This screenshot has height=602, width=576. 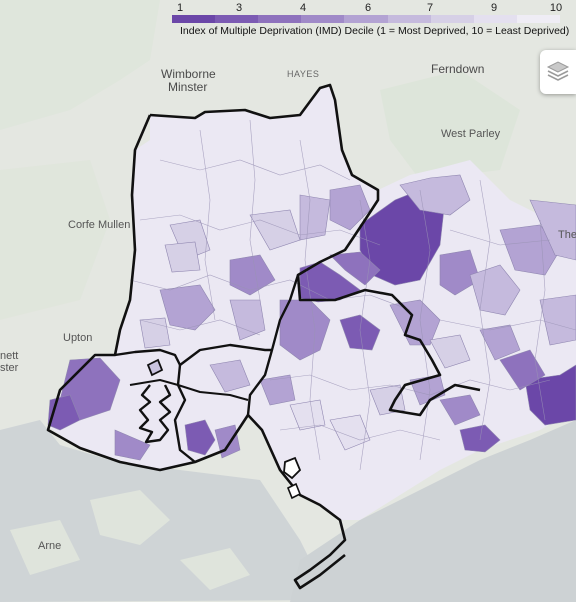 What do you see at coordinates (9, 368) in the screenshot?
I see `place-label-hamworthy-2: ster` at bounding box center [9, 368].